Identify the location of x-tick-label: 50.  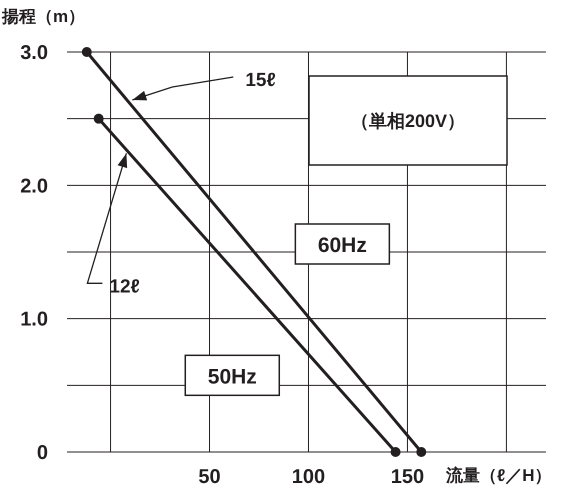
(209, 476).